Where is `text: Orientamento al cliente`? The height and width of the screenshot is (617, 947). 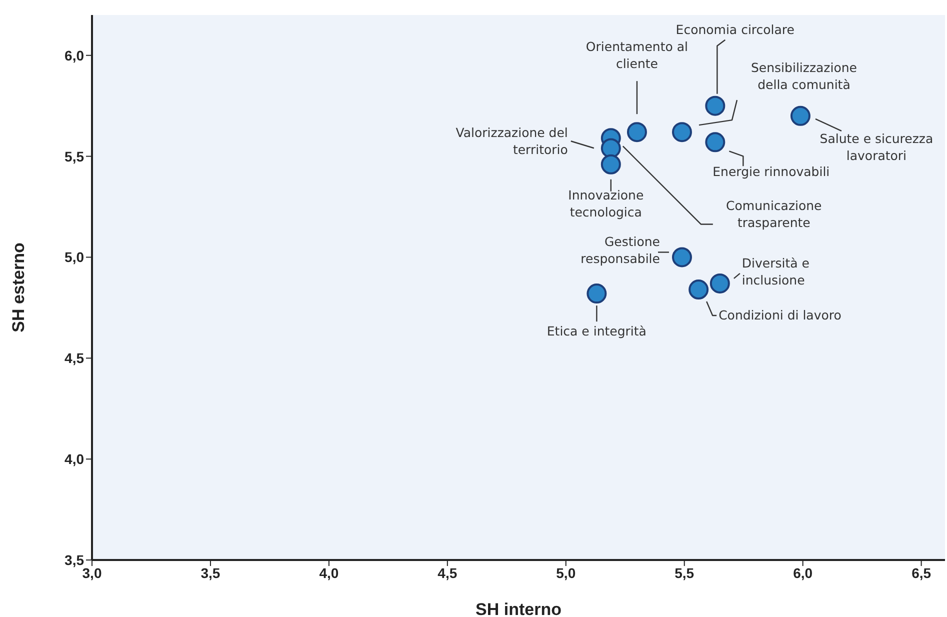
text: Orientamento al cliente is located at coordinates (637, 55).